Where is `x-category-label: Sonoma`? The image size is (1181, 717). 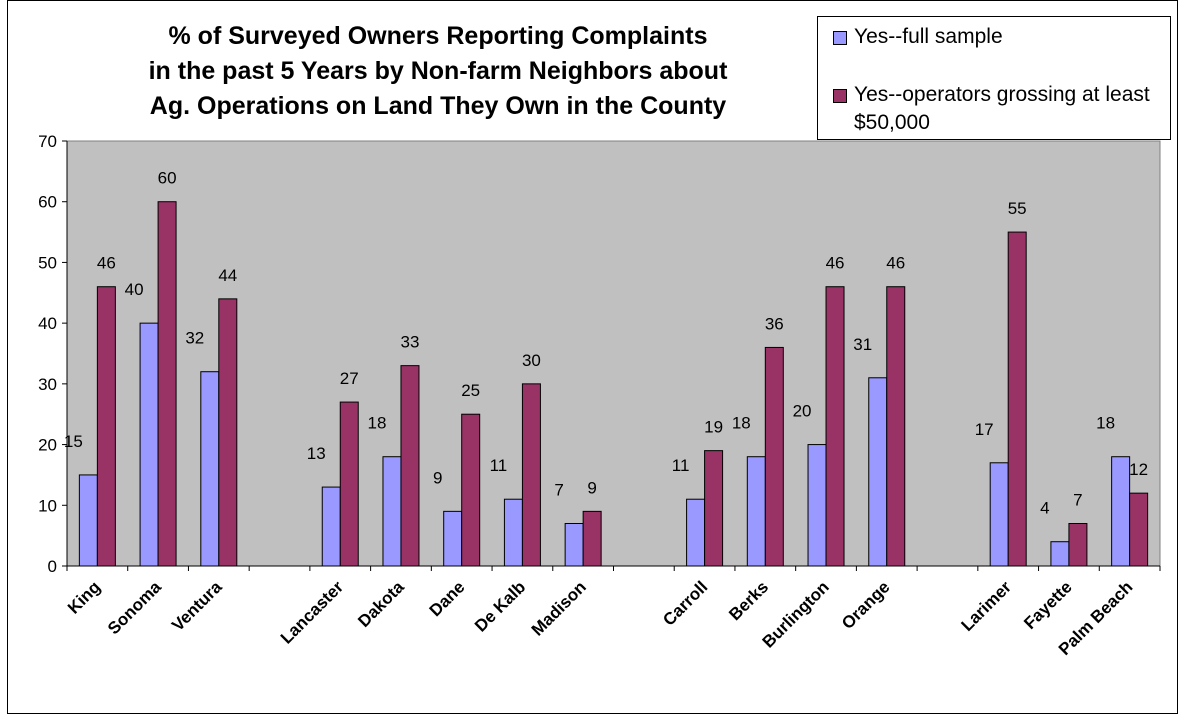
x-category-label: Sonoma is located at coordinates (134, 607).